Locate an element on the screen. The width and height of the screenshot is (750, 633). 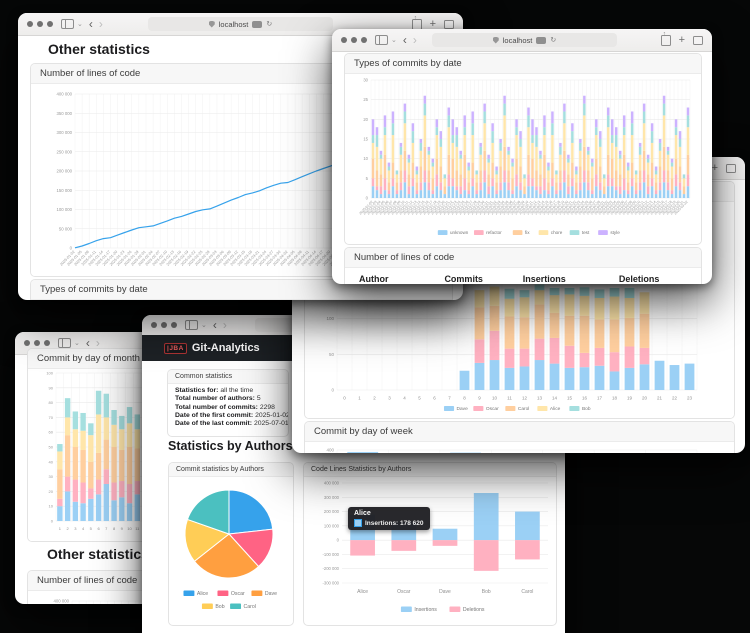
stat-line: Total number of authors: 5 is located at coordinates (218, 399).